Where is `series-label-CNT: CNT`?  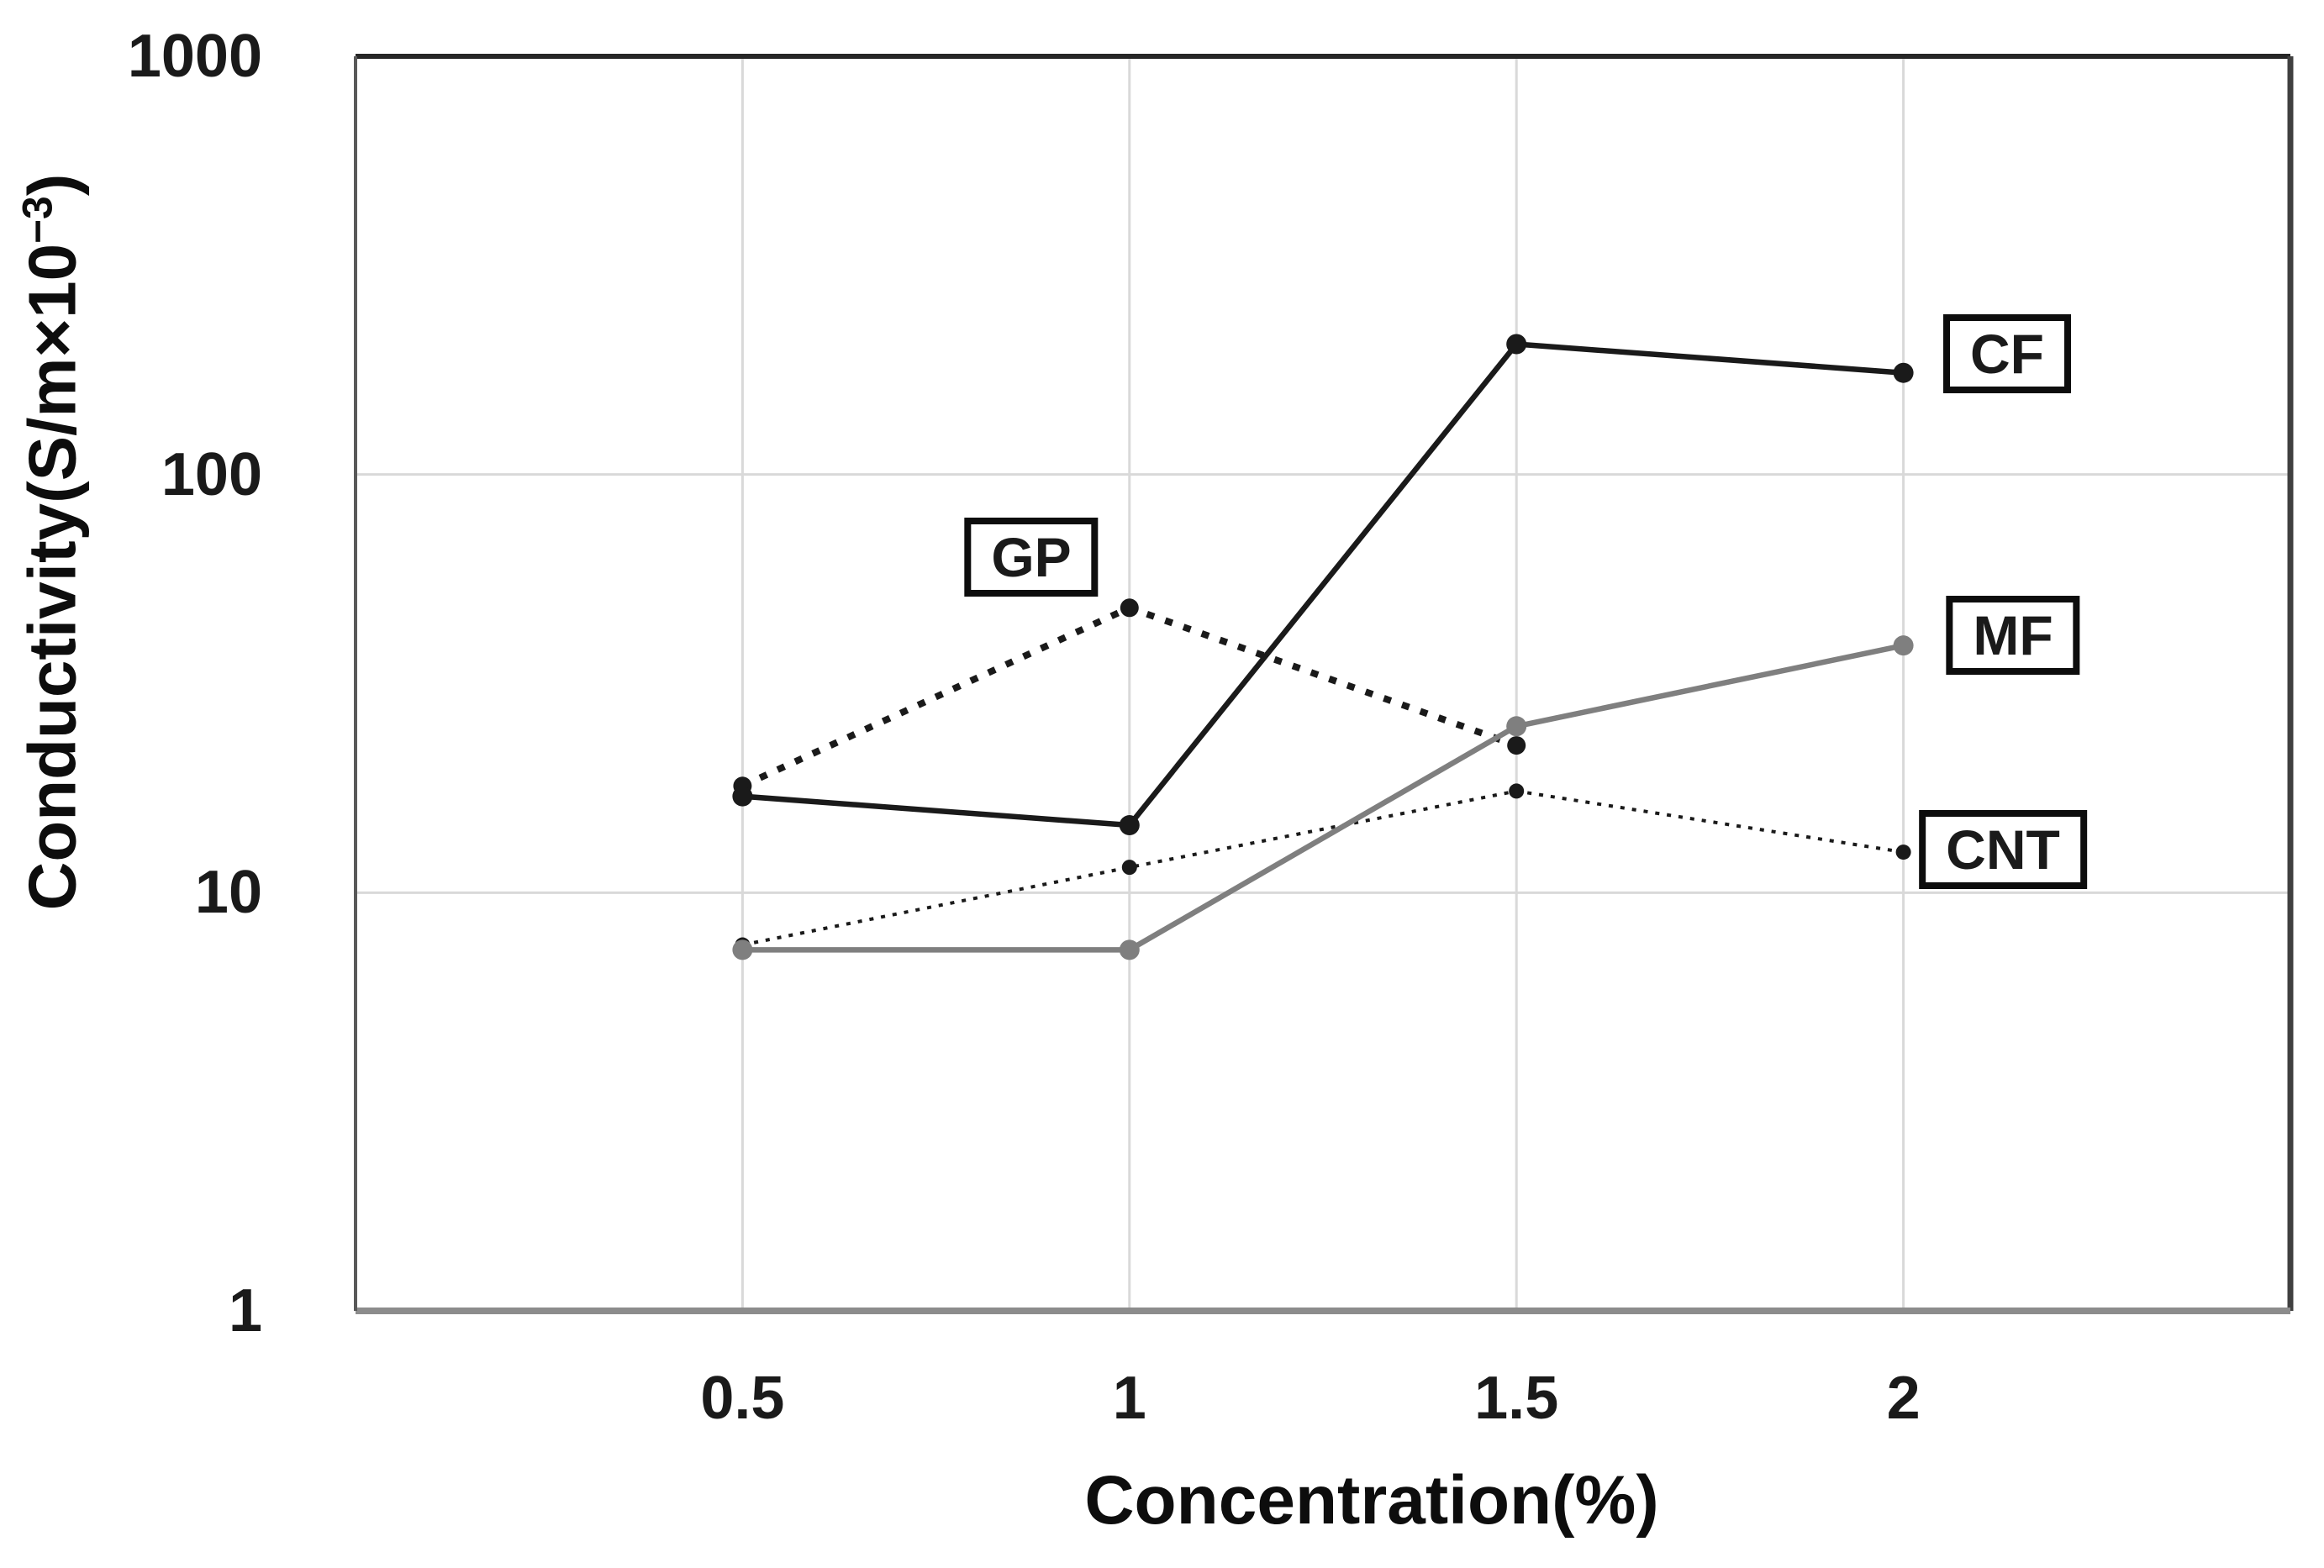 series-label-CNT: CNT is located at coordinates (2003, 850).